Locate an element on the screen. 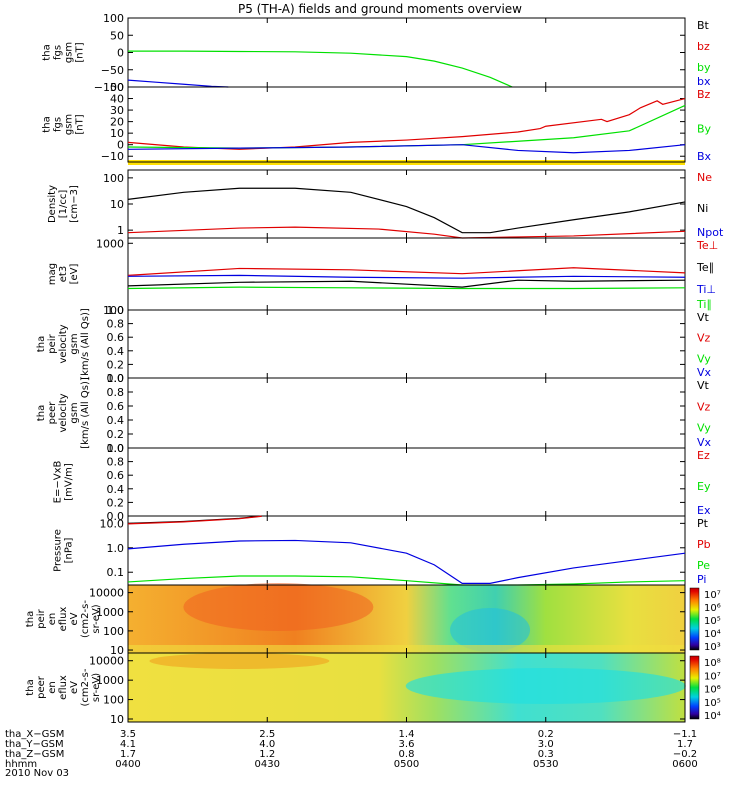 The width and height of the screenshot is (750, 800). y-tick-label: 50 is located at coordinates (117, 35).